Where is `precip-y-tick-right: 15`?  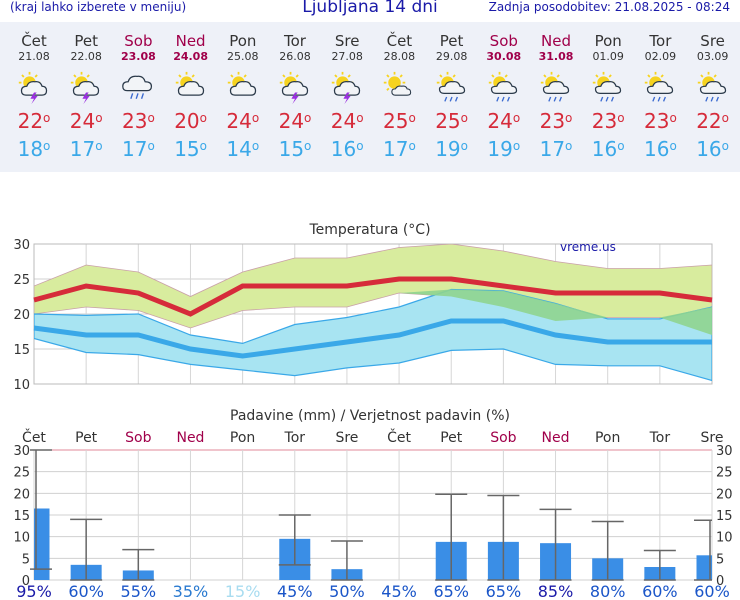 precip-y-tick-right: 15 is located at coordinates (724, 516).